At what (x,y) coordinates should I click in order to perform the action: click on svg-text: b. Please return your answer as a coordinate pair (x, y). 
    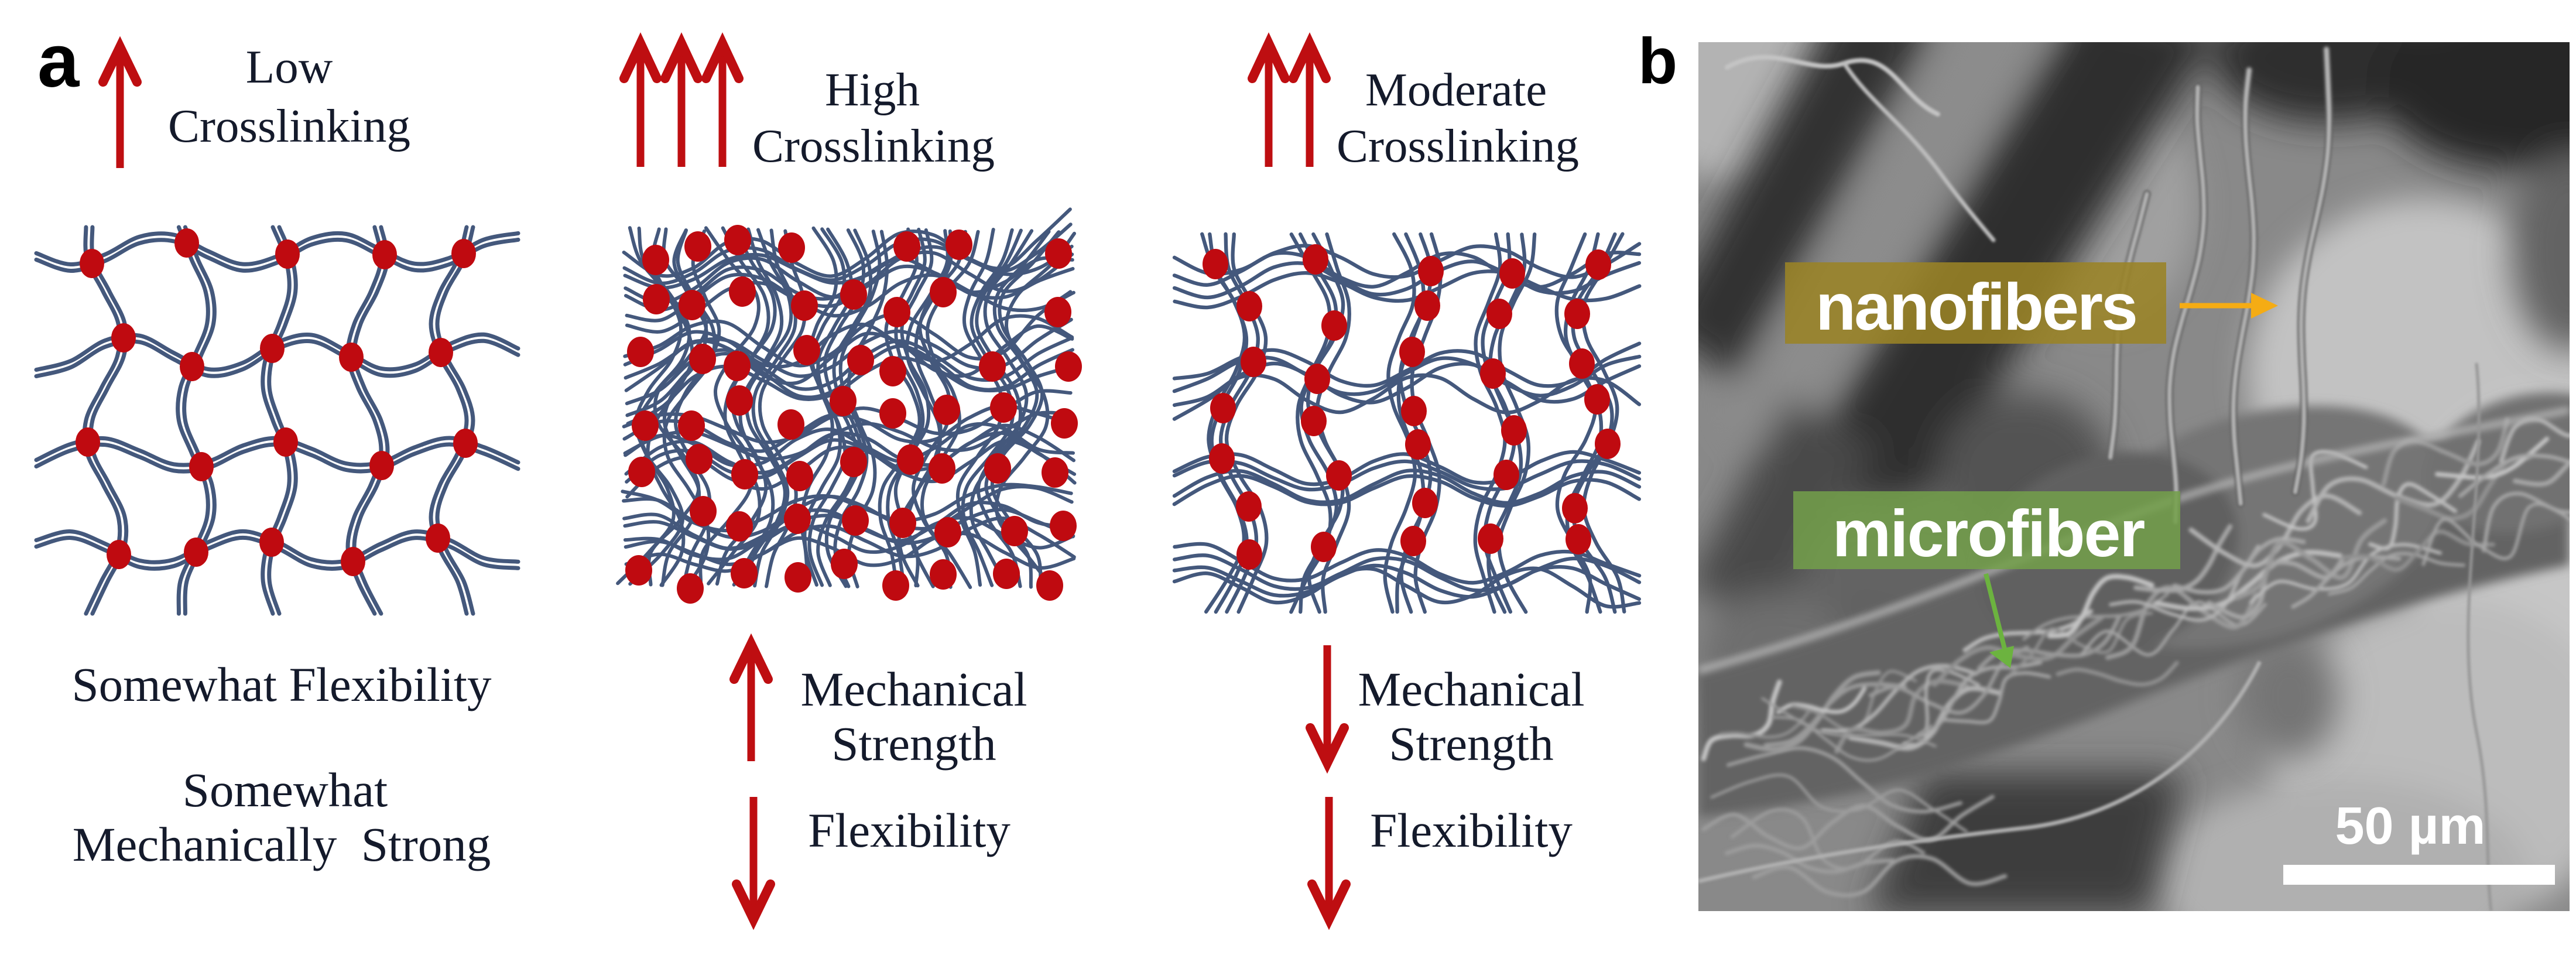
    Looking at the image, I should click on (1657, 61).